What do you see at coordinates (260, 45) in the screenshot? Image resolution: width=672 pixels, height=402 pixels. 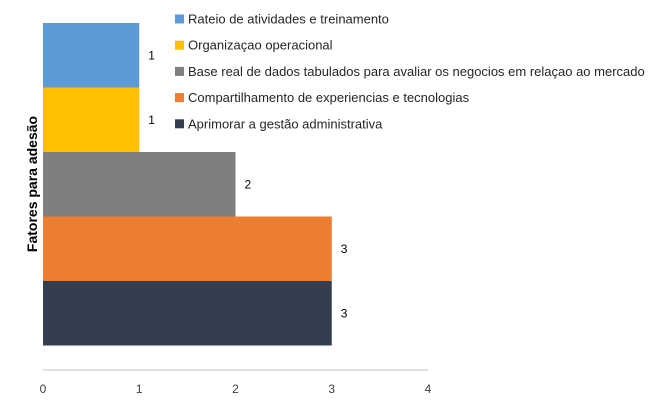 I see `legend-label-2: Organizaçao operacional` at bounding box center [260, 45].